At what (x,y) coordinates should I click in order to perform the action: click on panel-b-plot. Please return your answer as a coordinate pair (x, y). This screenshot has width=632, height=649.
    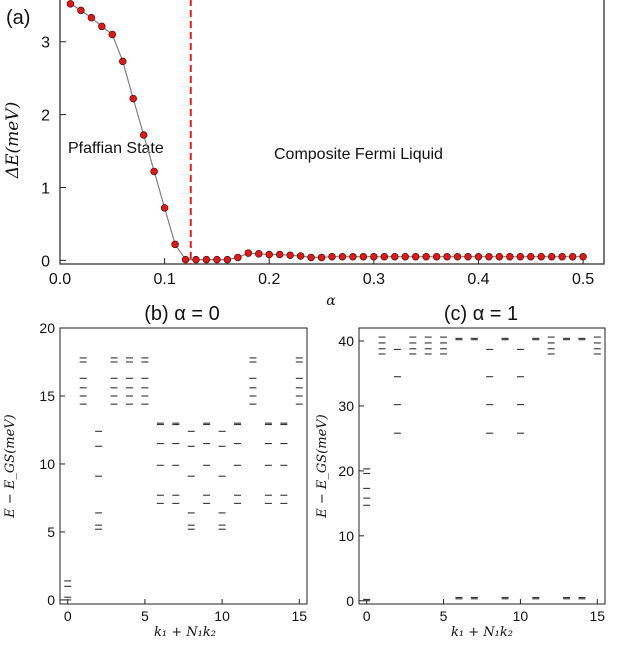
    Looking at the image, I should click on (183, 479).